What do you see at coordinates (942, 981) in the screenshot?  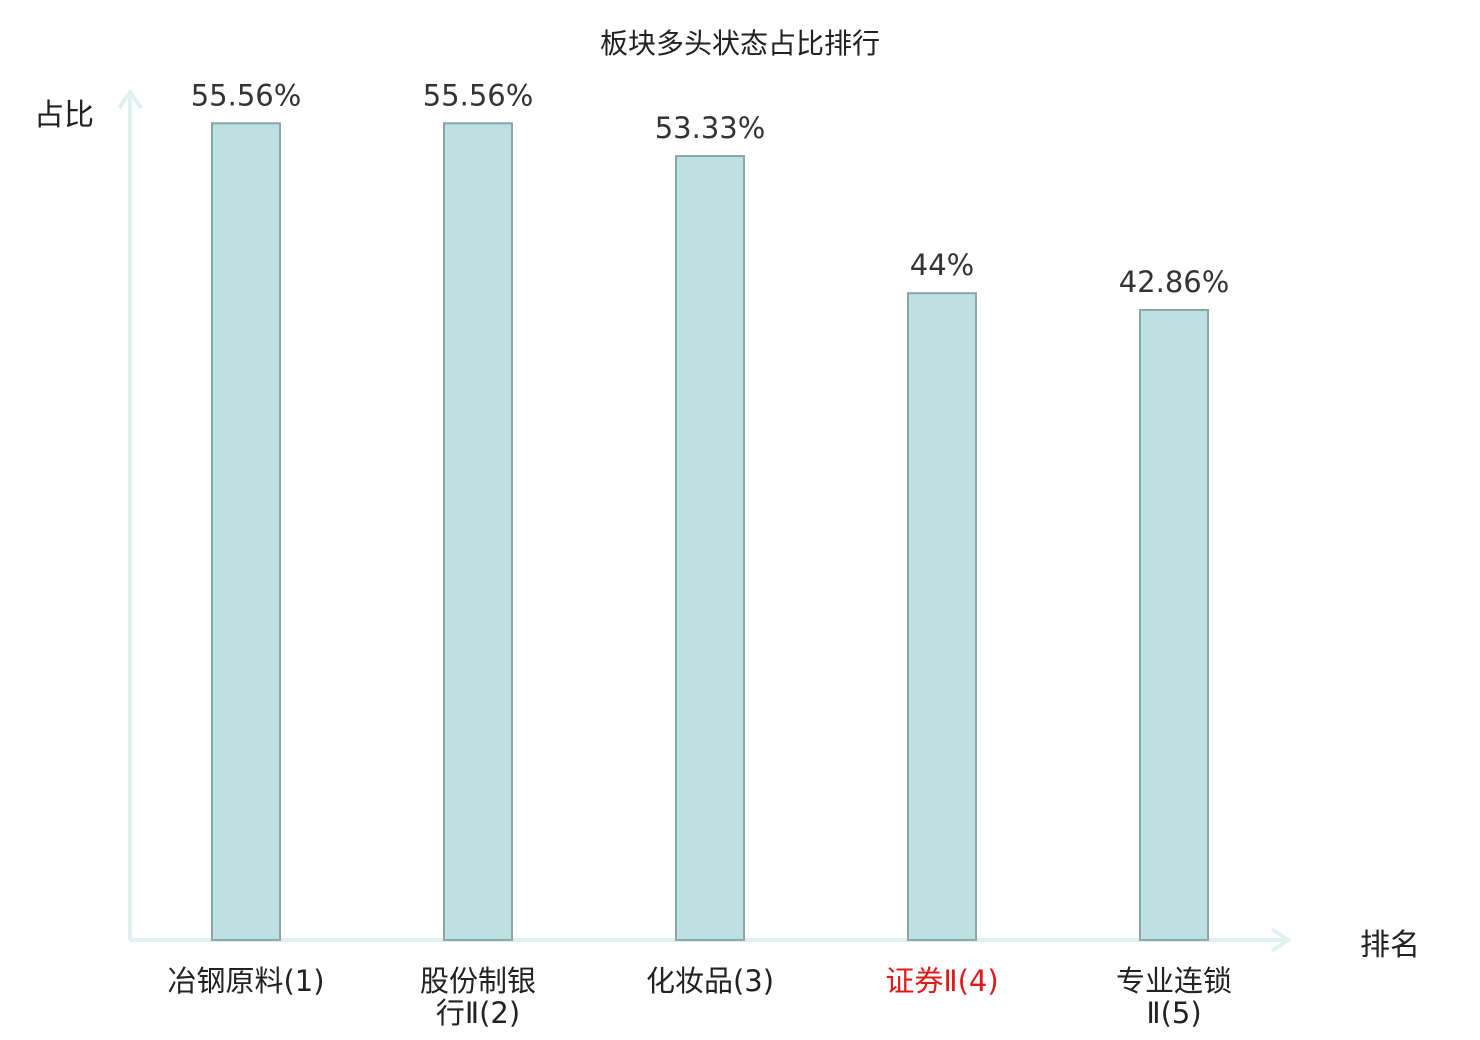 I see `x-tick-label: 证券Ⅱ(4)` at bounding box center [942, 981].